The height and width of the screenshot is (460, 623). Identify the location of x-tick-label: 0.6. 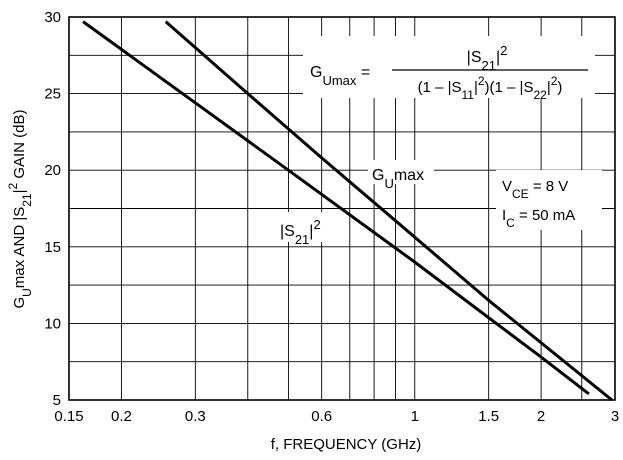
(321, 416).